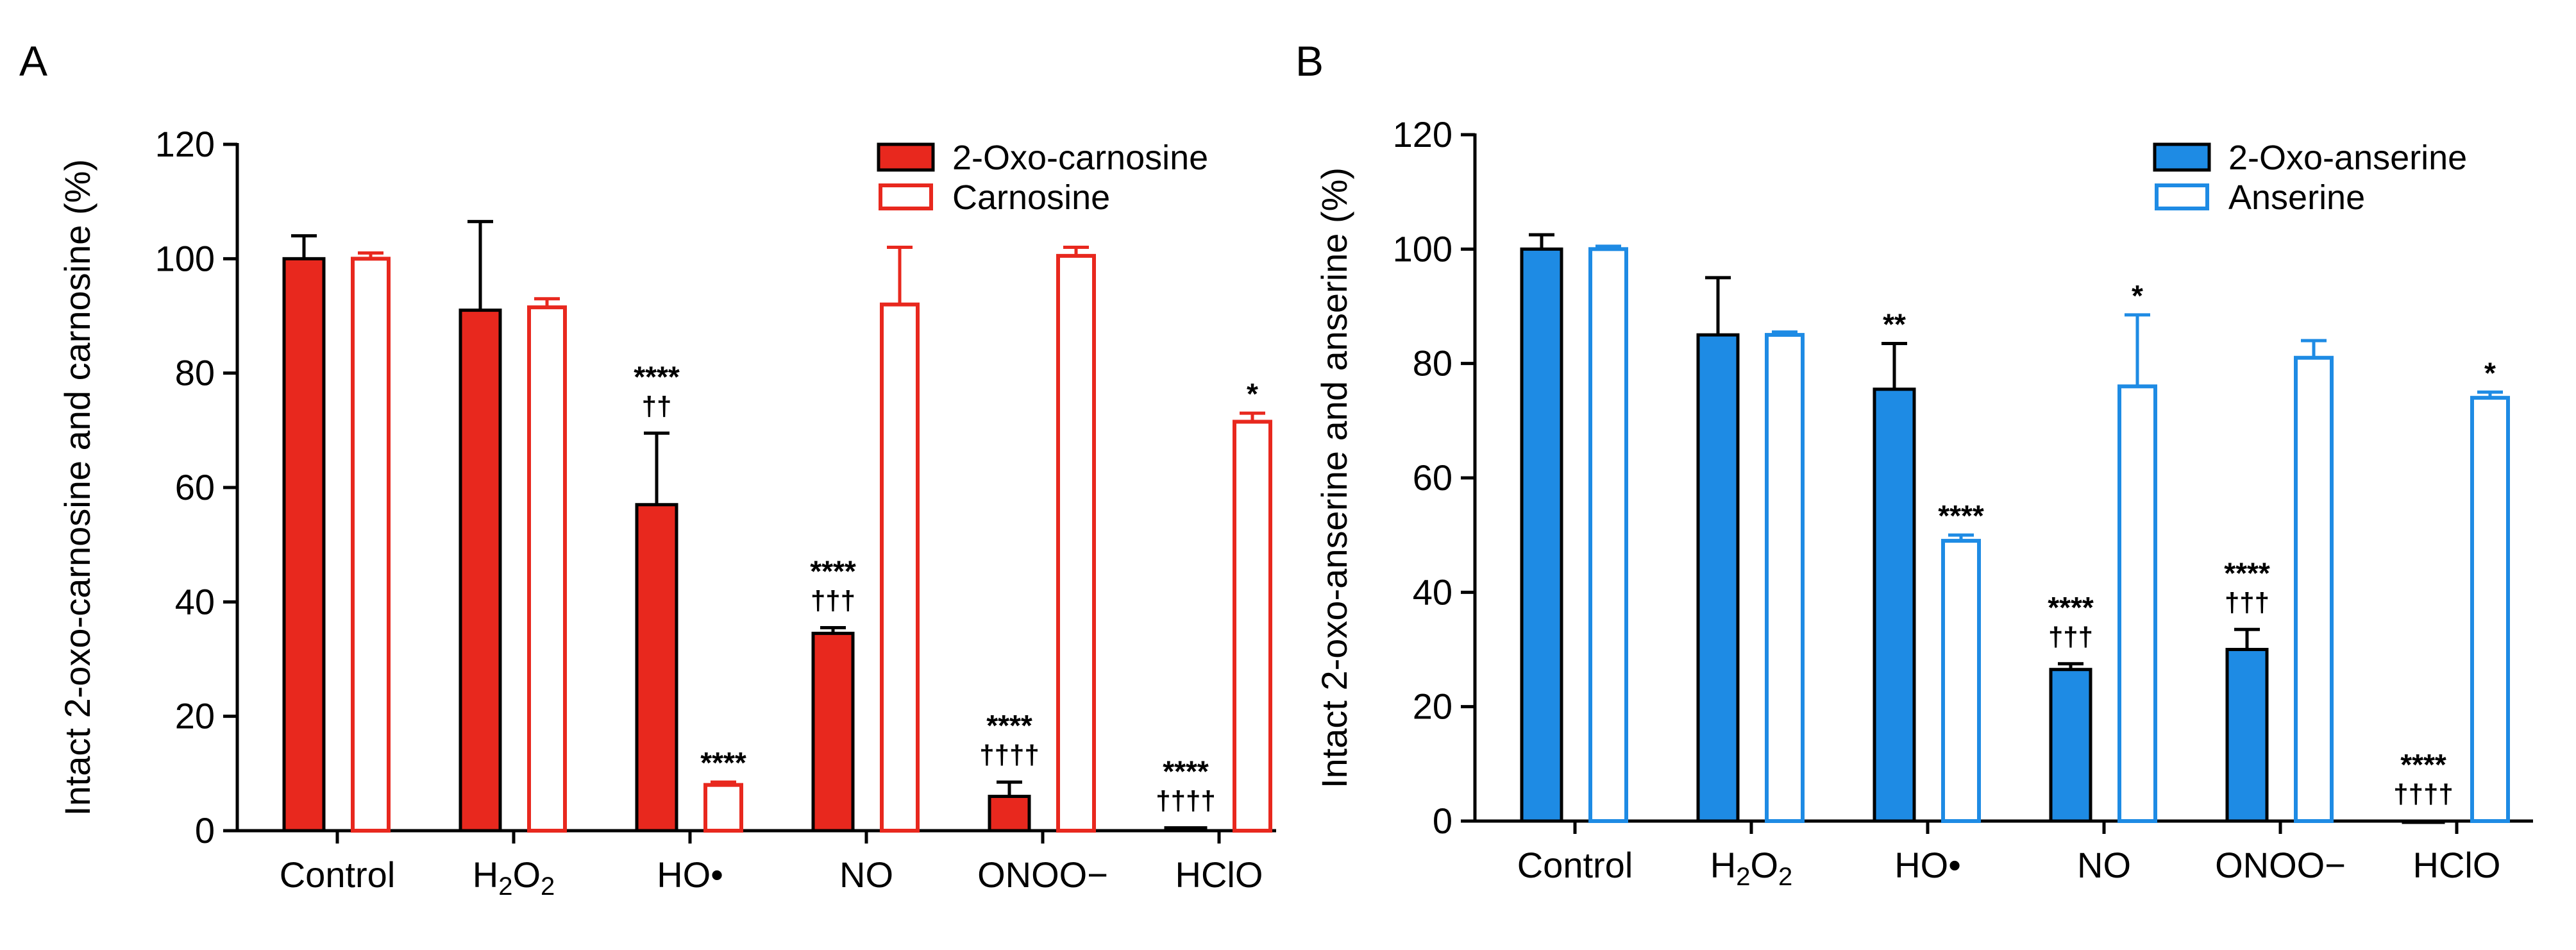 The image size is (2576, 950). I want to click on significance-label: **, so click(1894, 324).